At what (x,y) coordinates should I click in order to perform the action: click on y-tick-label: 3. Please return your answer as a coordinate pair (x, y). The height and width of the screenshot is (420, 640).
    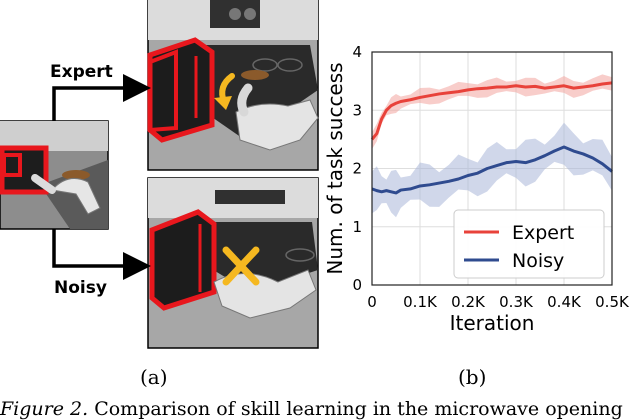
    Looking at the image, I should click on (357, 110).